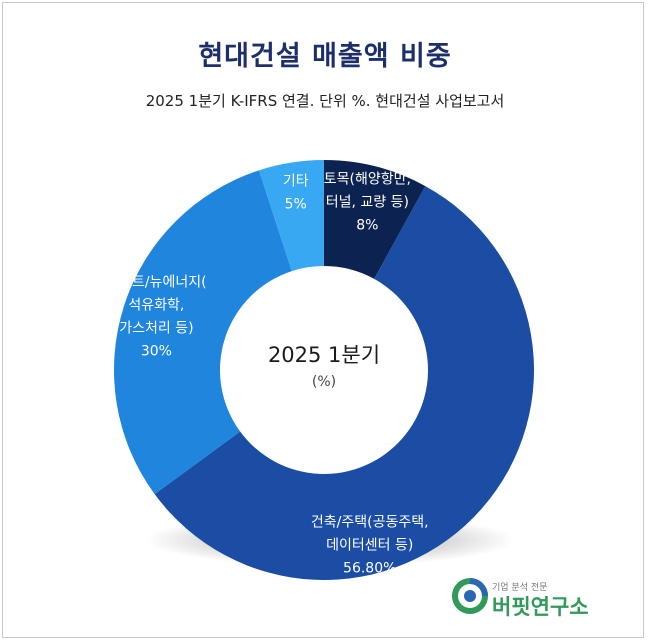 This screenshot has width=650, height=644. I want to click on logo-icon, so click(470, 596).